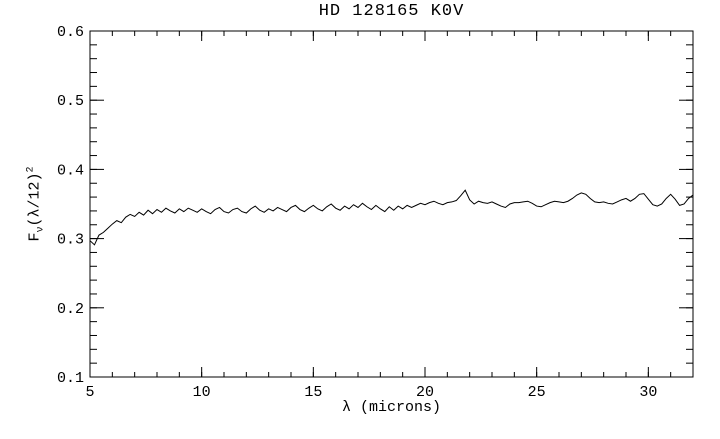 The width and height of the screenshot is (720, 439). Describe the element at coordinates (89, 392) in the screenshot. I see `x-tick-label: 5` at that location.